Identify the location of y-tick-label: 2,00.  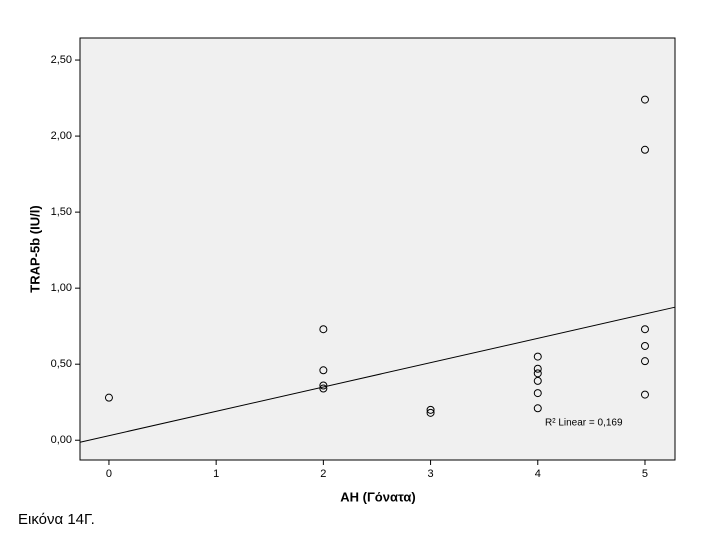
(61, 136).